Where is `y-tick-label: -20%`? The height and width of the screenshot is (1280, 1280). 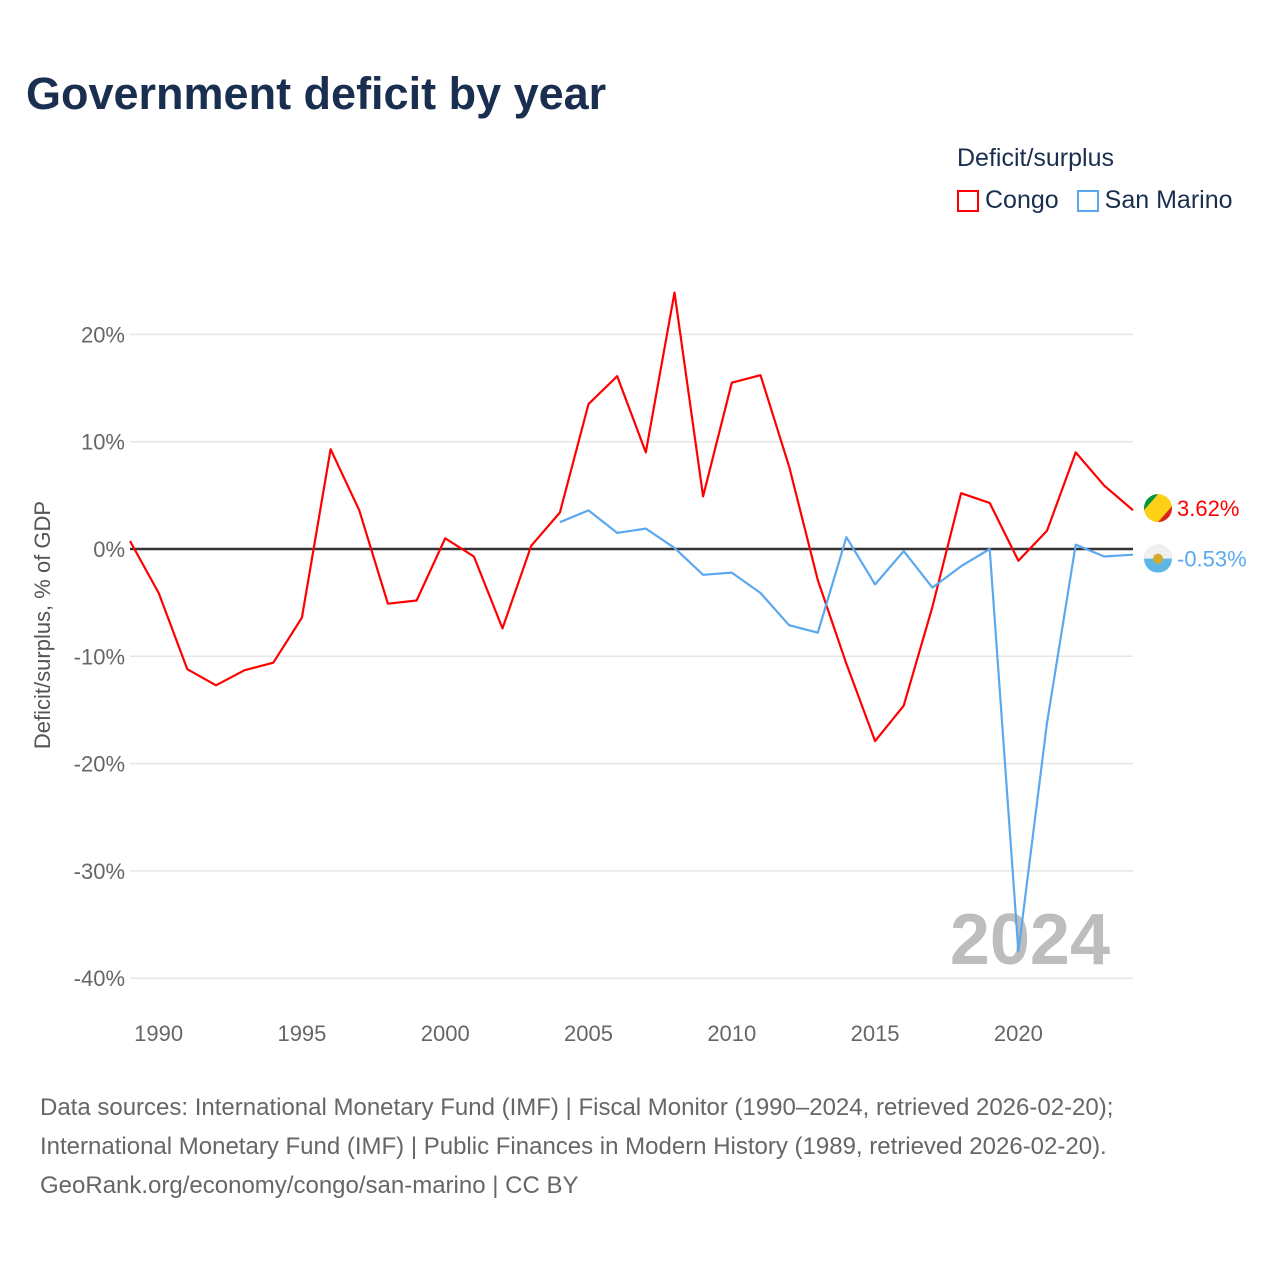
y-tick-label: -20% is located at coordinates (99, 764).